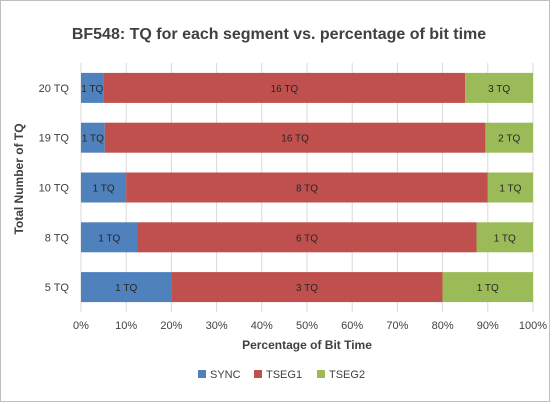 The height and width of the screenshot is (404, 552). I want to click on legend: SYNC TSEG1 TSEG2, so click(281, 375).